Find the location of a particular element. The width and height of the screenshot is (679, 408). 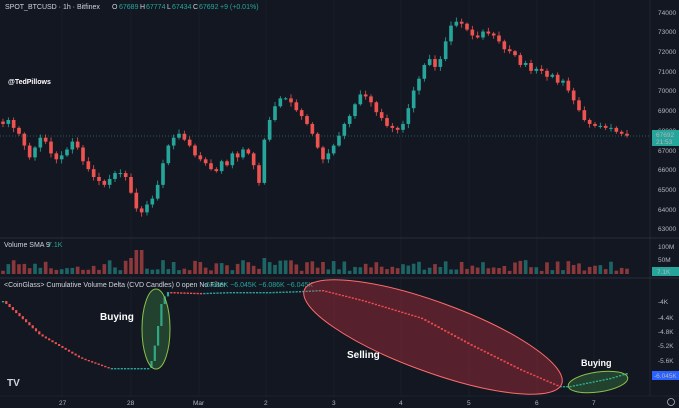

settings-icon is located at coordinates (671, 402).